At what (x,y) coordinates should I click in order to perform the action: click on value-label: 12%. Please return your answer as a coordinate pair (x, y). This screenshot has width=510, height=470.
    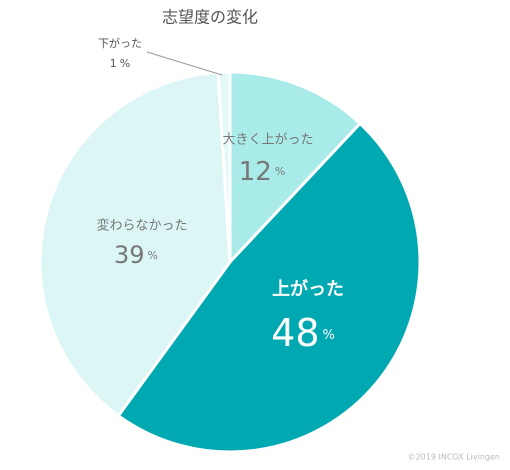
    Looking at the image, I should click on (262, 172).